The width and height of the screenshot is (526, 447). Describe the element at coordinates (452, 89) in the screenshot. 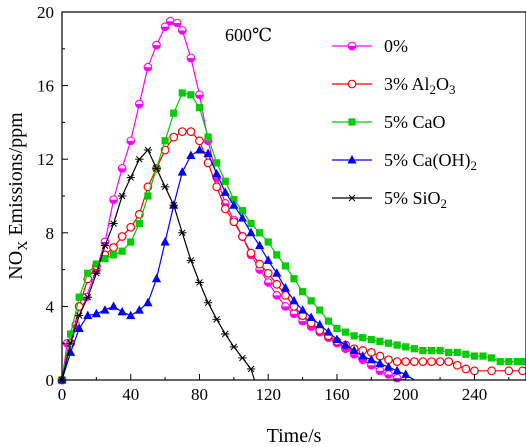

I see `legend-label-subscript: 3` at that location.